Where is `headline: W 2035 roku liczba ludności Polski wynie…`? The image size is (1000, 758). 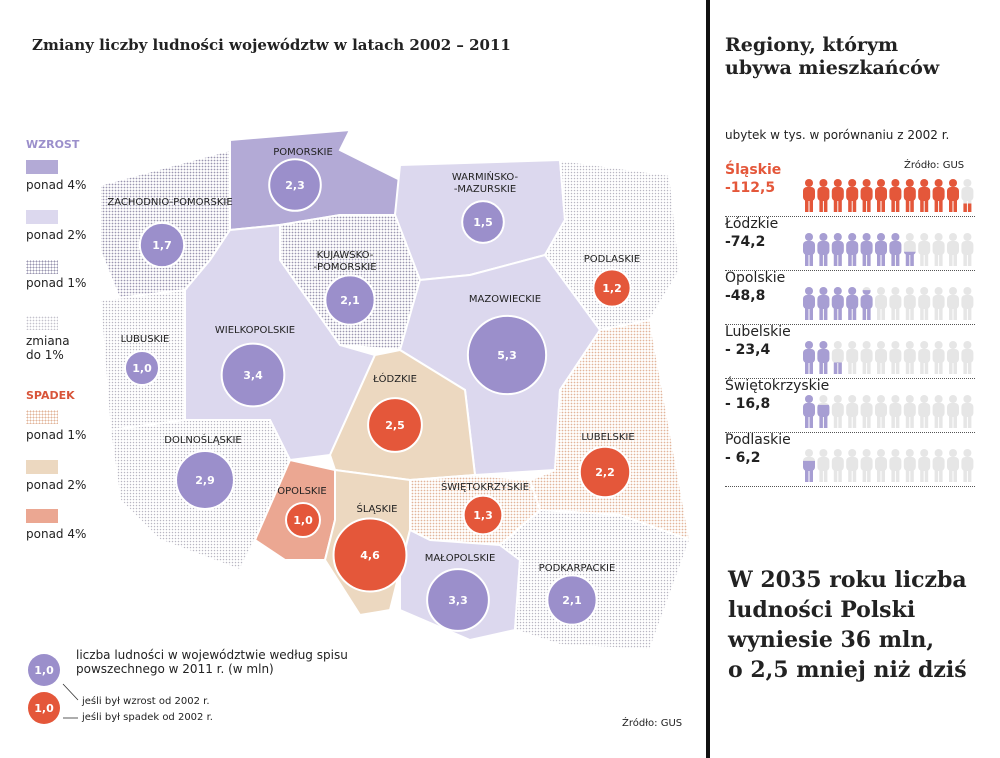 headline: W 2035 roku liczba ludności Polski wynie… is located at coordinates (847, 625).